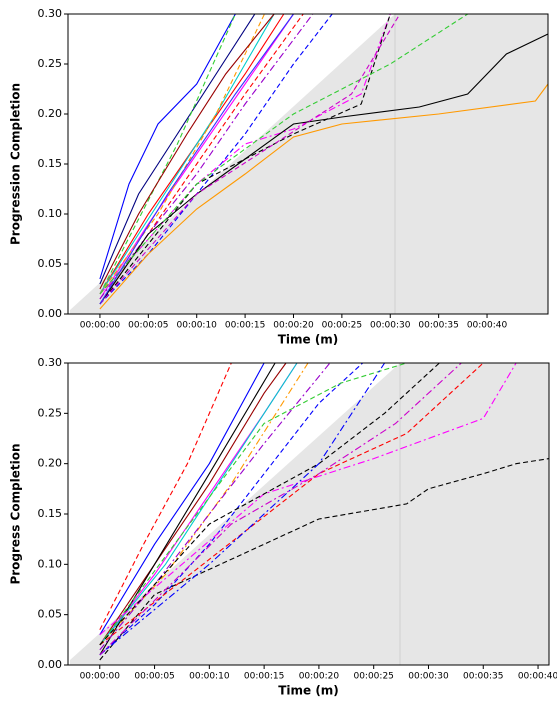 Image resolution: width=557 pixels, height=718 pixels. What do you see at coordinates (16, 513) in the screenshot?
I see `y-axis-title: Progress Completion` at bounding box center [16, 513].